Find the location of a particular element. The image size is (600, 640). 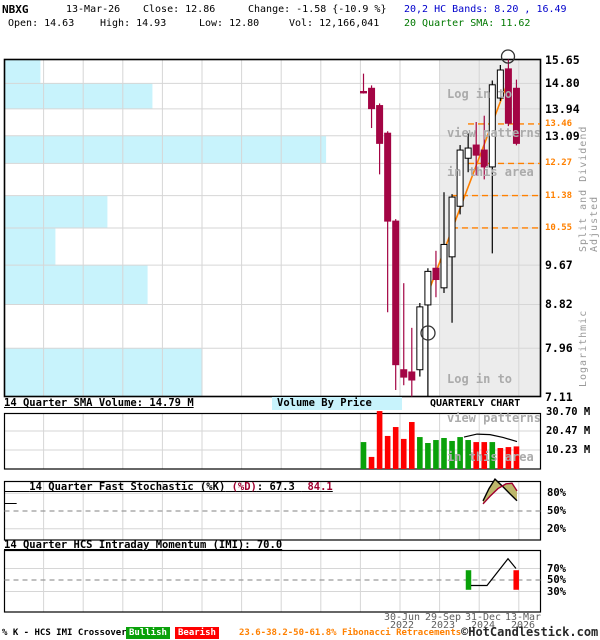

copyright-label: ©HotCandlestick.com is located at coordinates (530, 632).